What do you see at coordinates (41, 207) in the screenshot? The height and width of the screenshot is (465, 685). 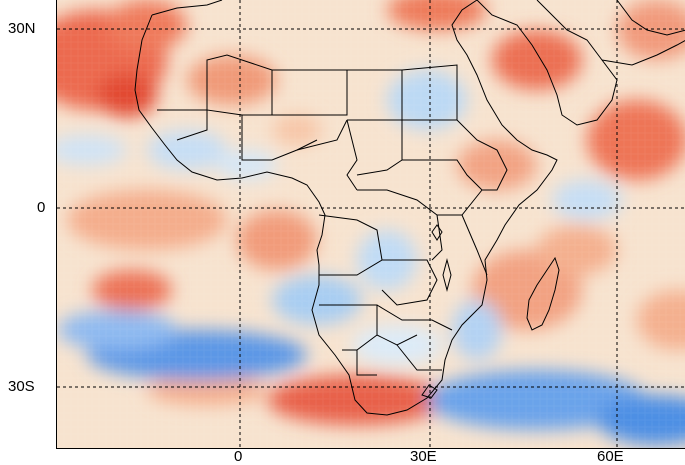 I see `lat-label-equator: 0` at bounding box center [41, 207].